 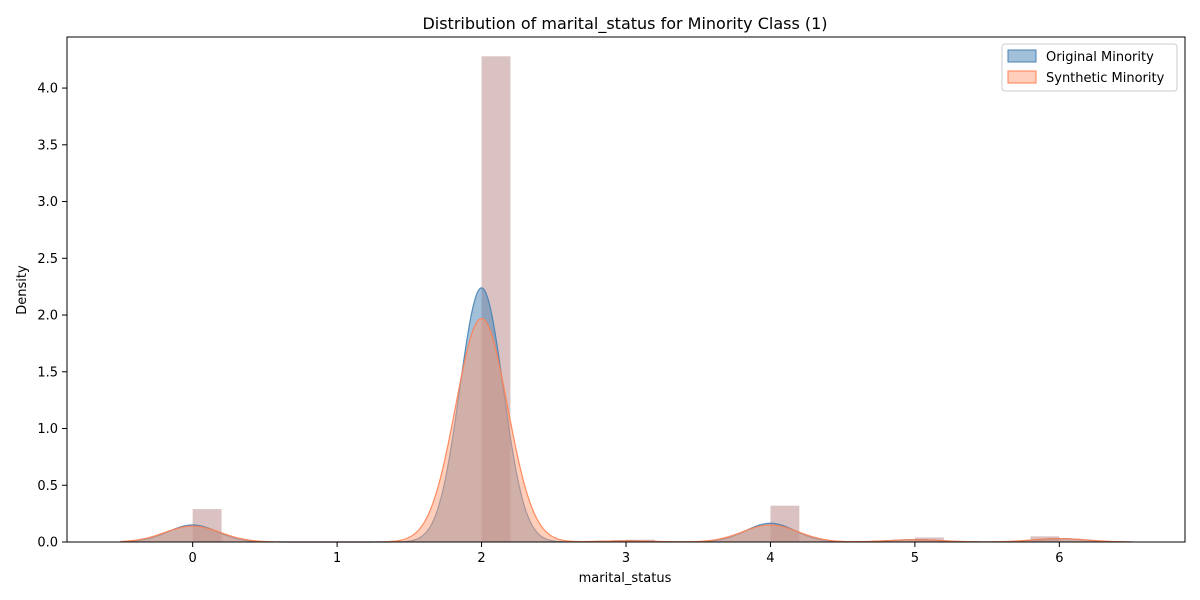 I want to click on y-tick-label: 1.0, so click(x=47, y=429).